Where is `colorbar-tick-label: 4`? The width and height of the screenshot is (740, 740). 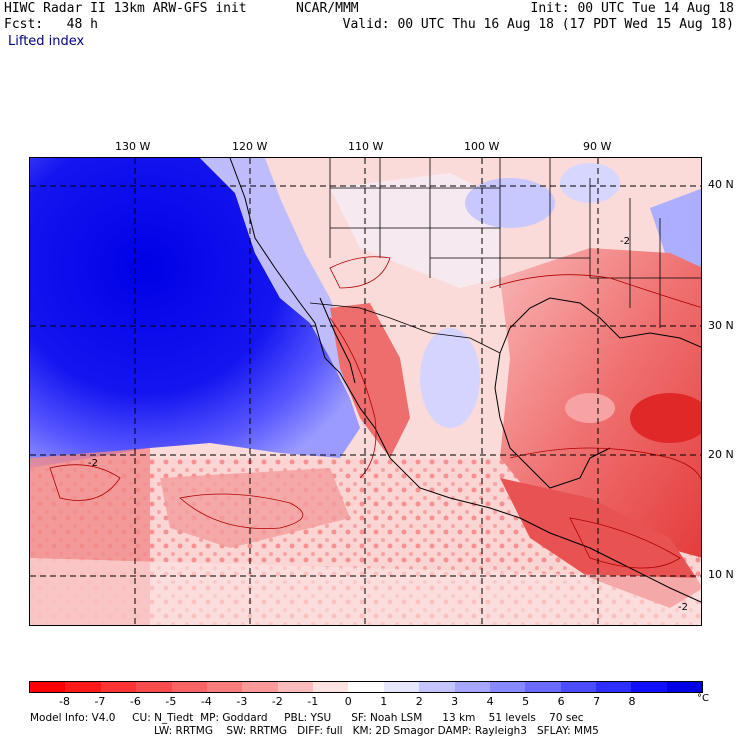
colorbar-tick-label: 4 is located at coordinates (490, 701).